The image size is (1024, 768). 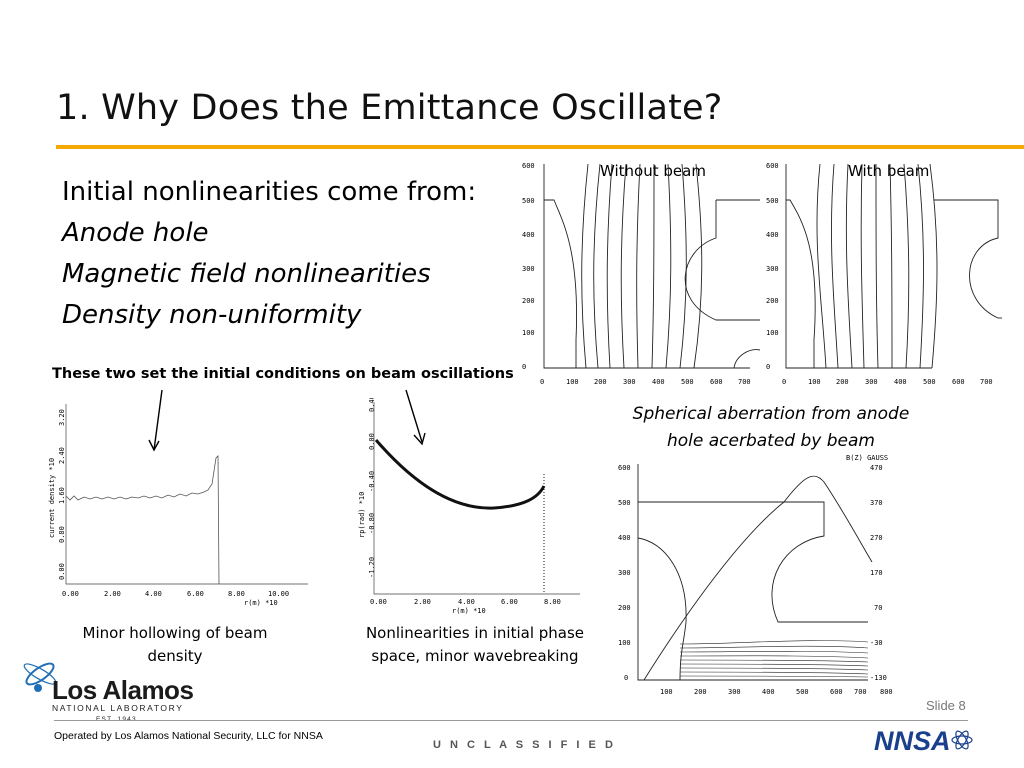 I want to click on bz-right-tick: 470, so click(x=876, y=468).